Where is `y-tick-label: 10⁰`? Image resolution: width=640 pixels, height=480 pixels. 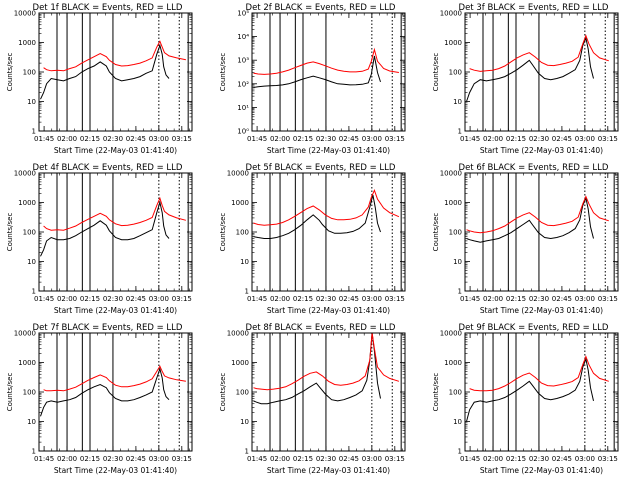 y-tick-label: 10⁰ is located at coordinates (243, 132).